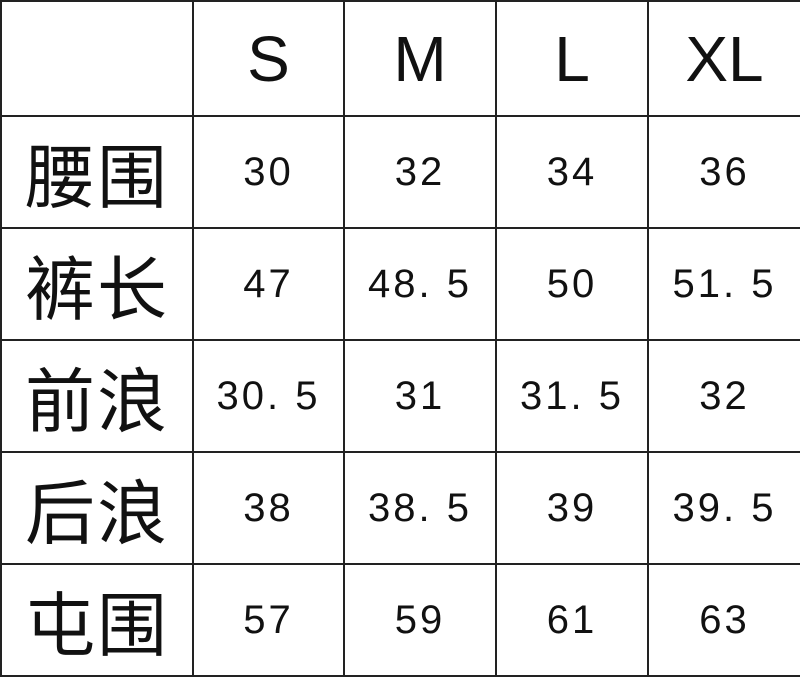 The height and width of the screenshot is (677, 800). What do you see at coordinates (723, 58) in the screenshot?
I see `size-header-xl: XL` at bounding box center [723, 58].